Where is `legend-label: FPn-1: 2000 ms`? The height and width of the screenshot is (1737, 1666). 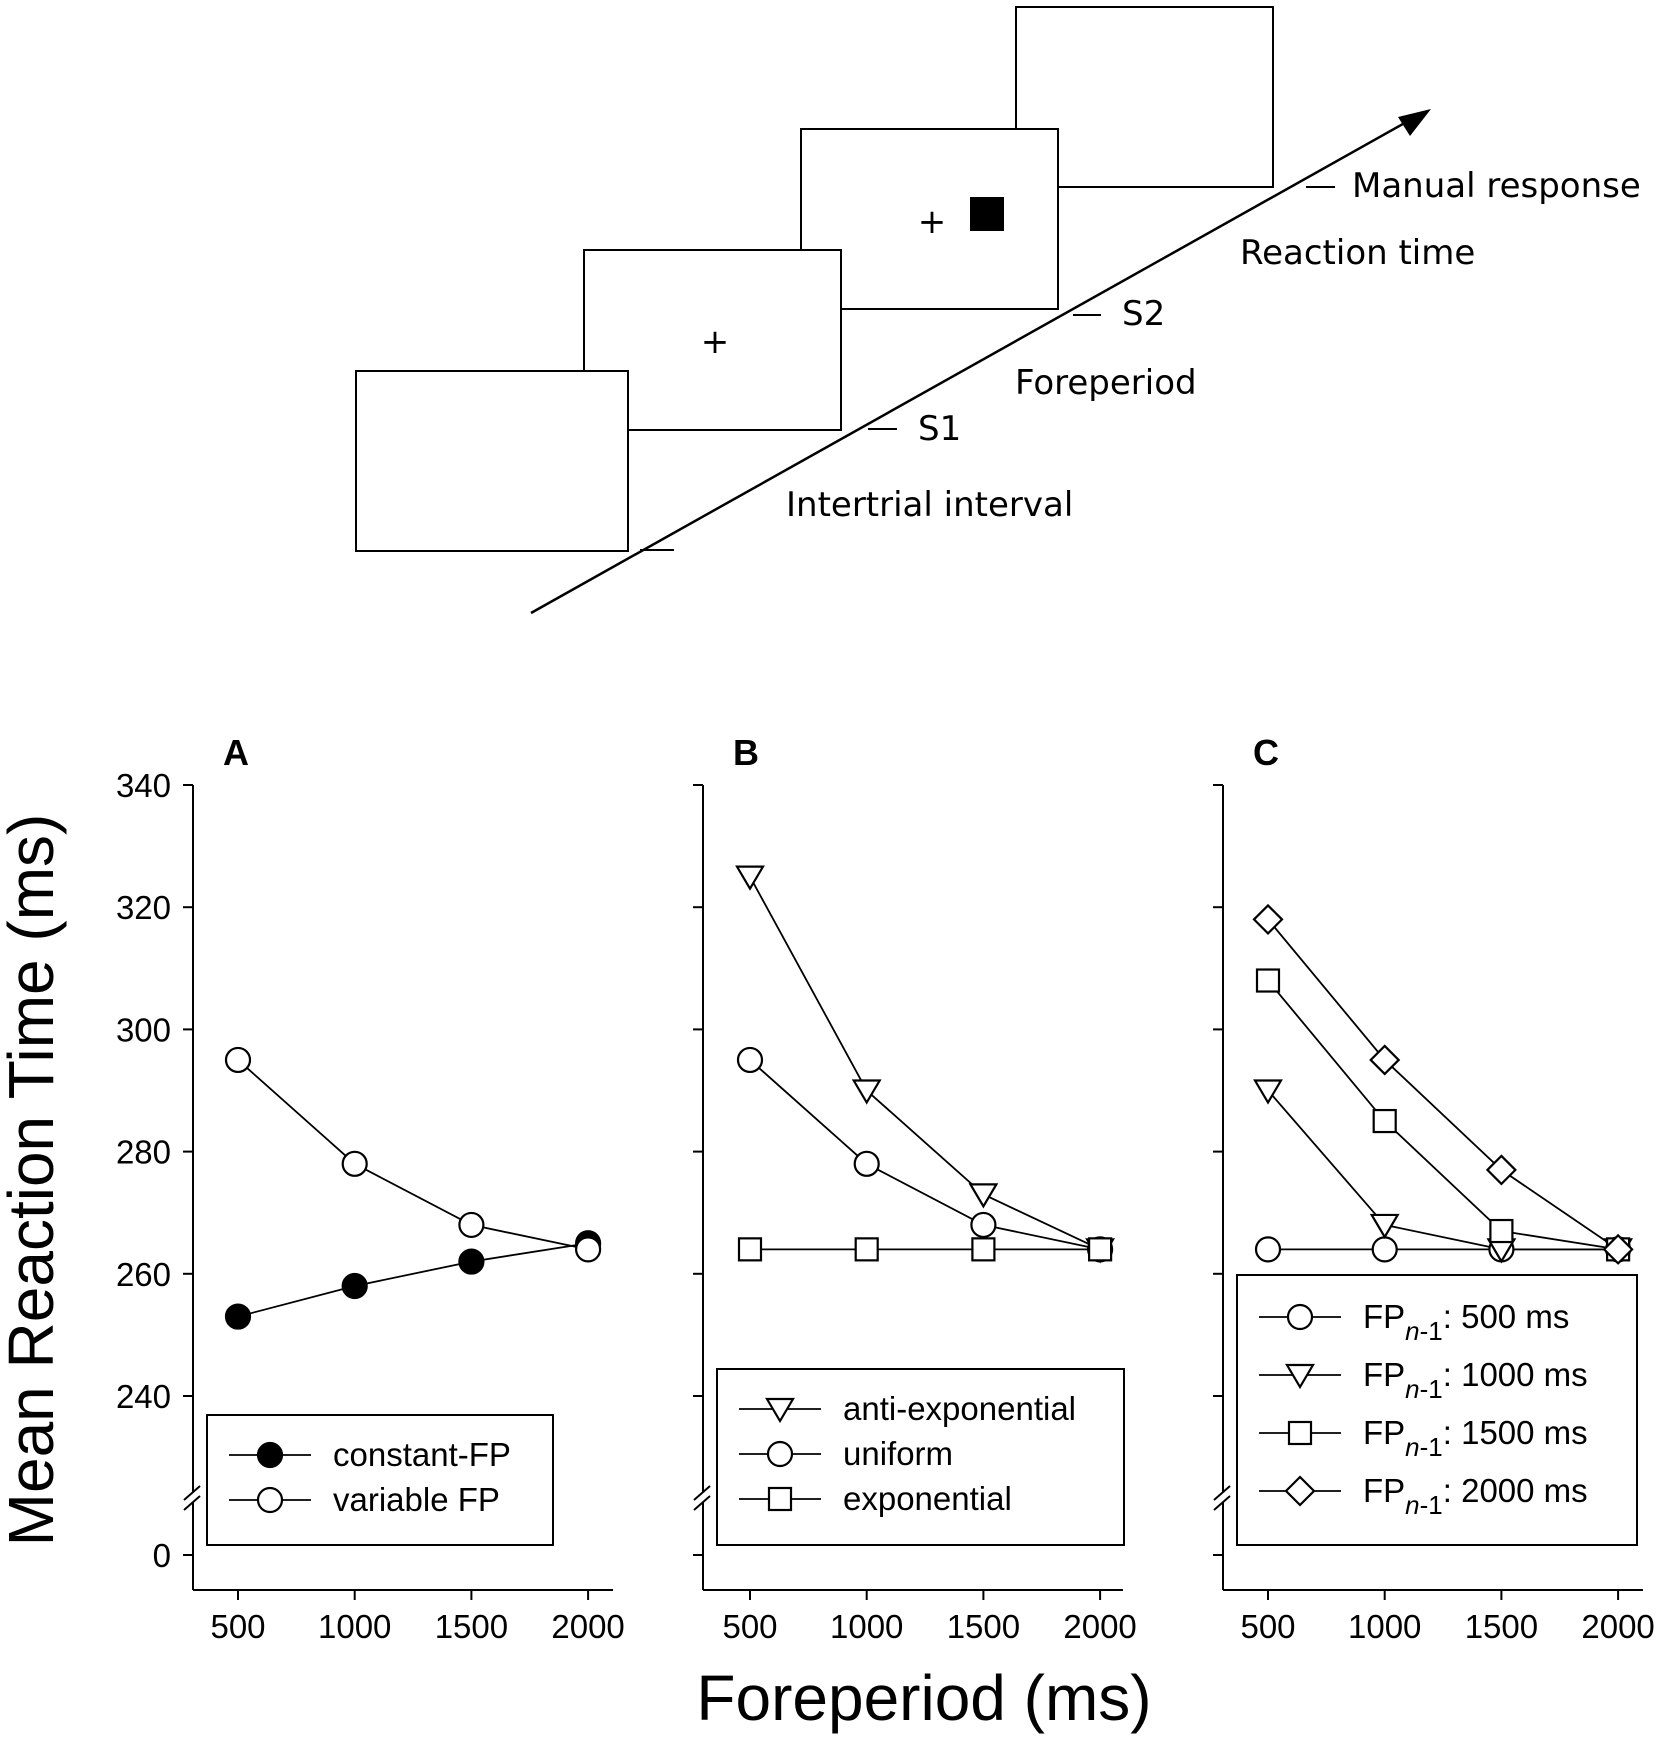 legend-label: FPn-1: 2000 ms is located at coordinates (1475, 1496).